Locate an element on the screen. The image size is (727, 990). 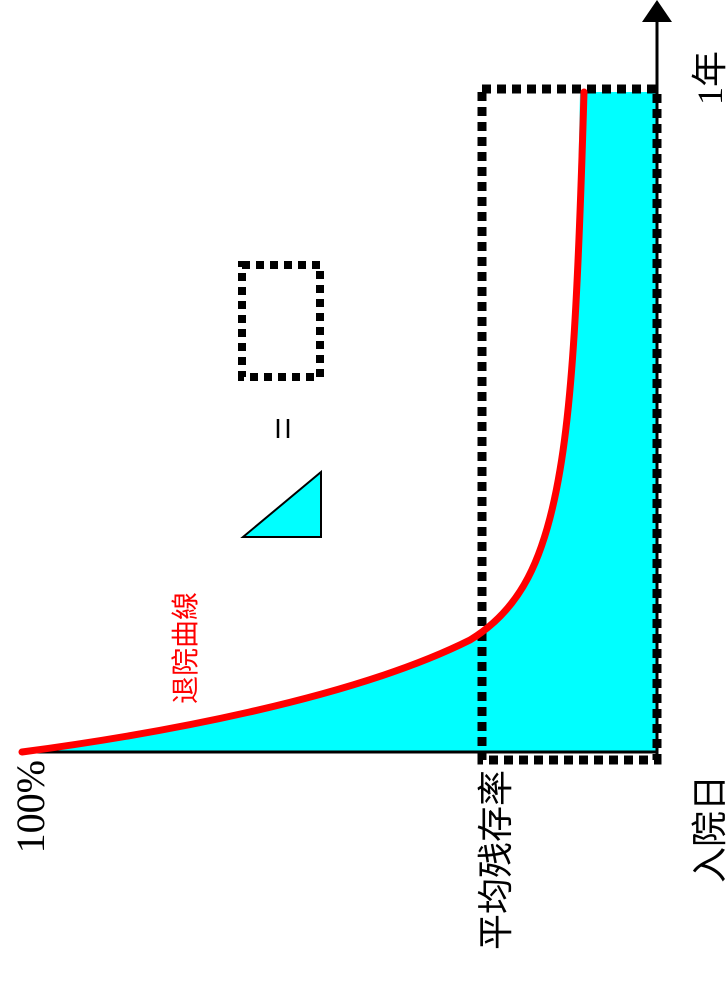
x-end-label: 1年 is located at coordinates (708, 78).